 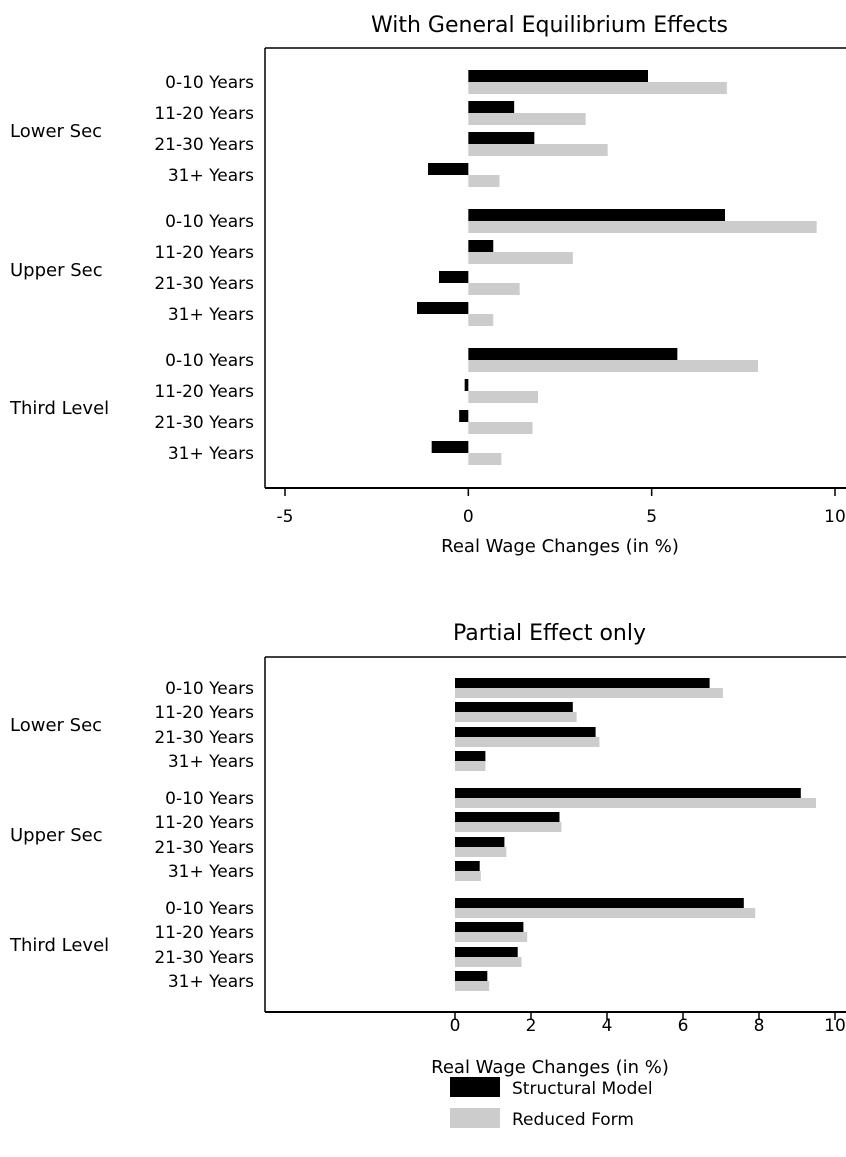 What do you see at coordinates (531, 1026) in the screenshot?
I see `x-tick-label: 2` at bounding box center [531, 1026].